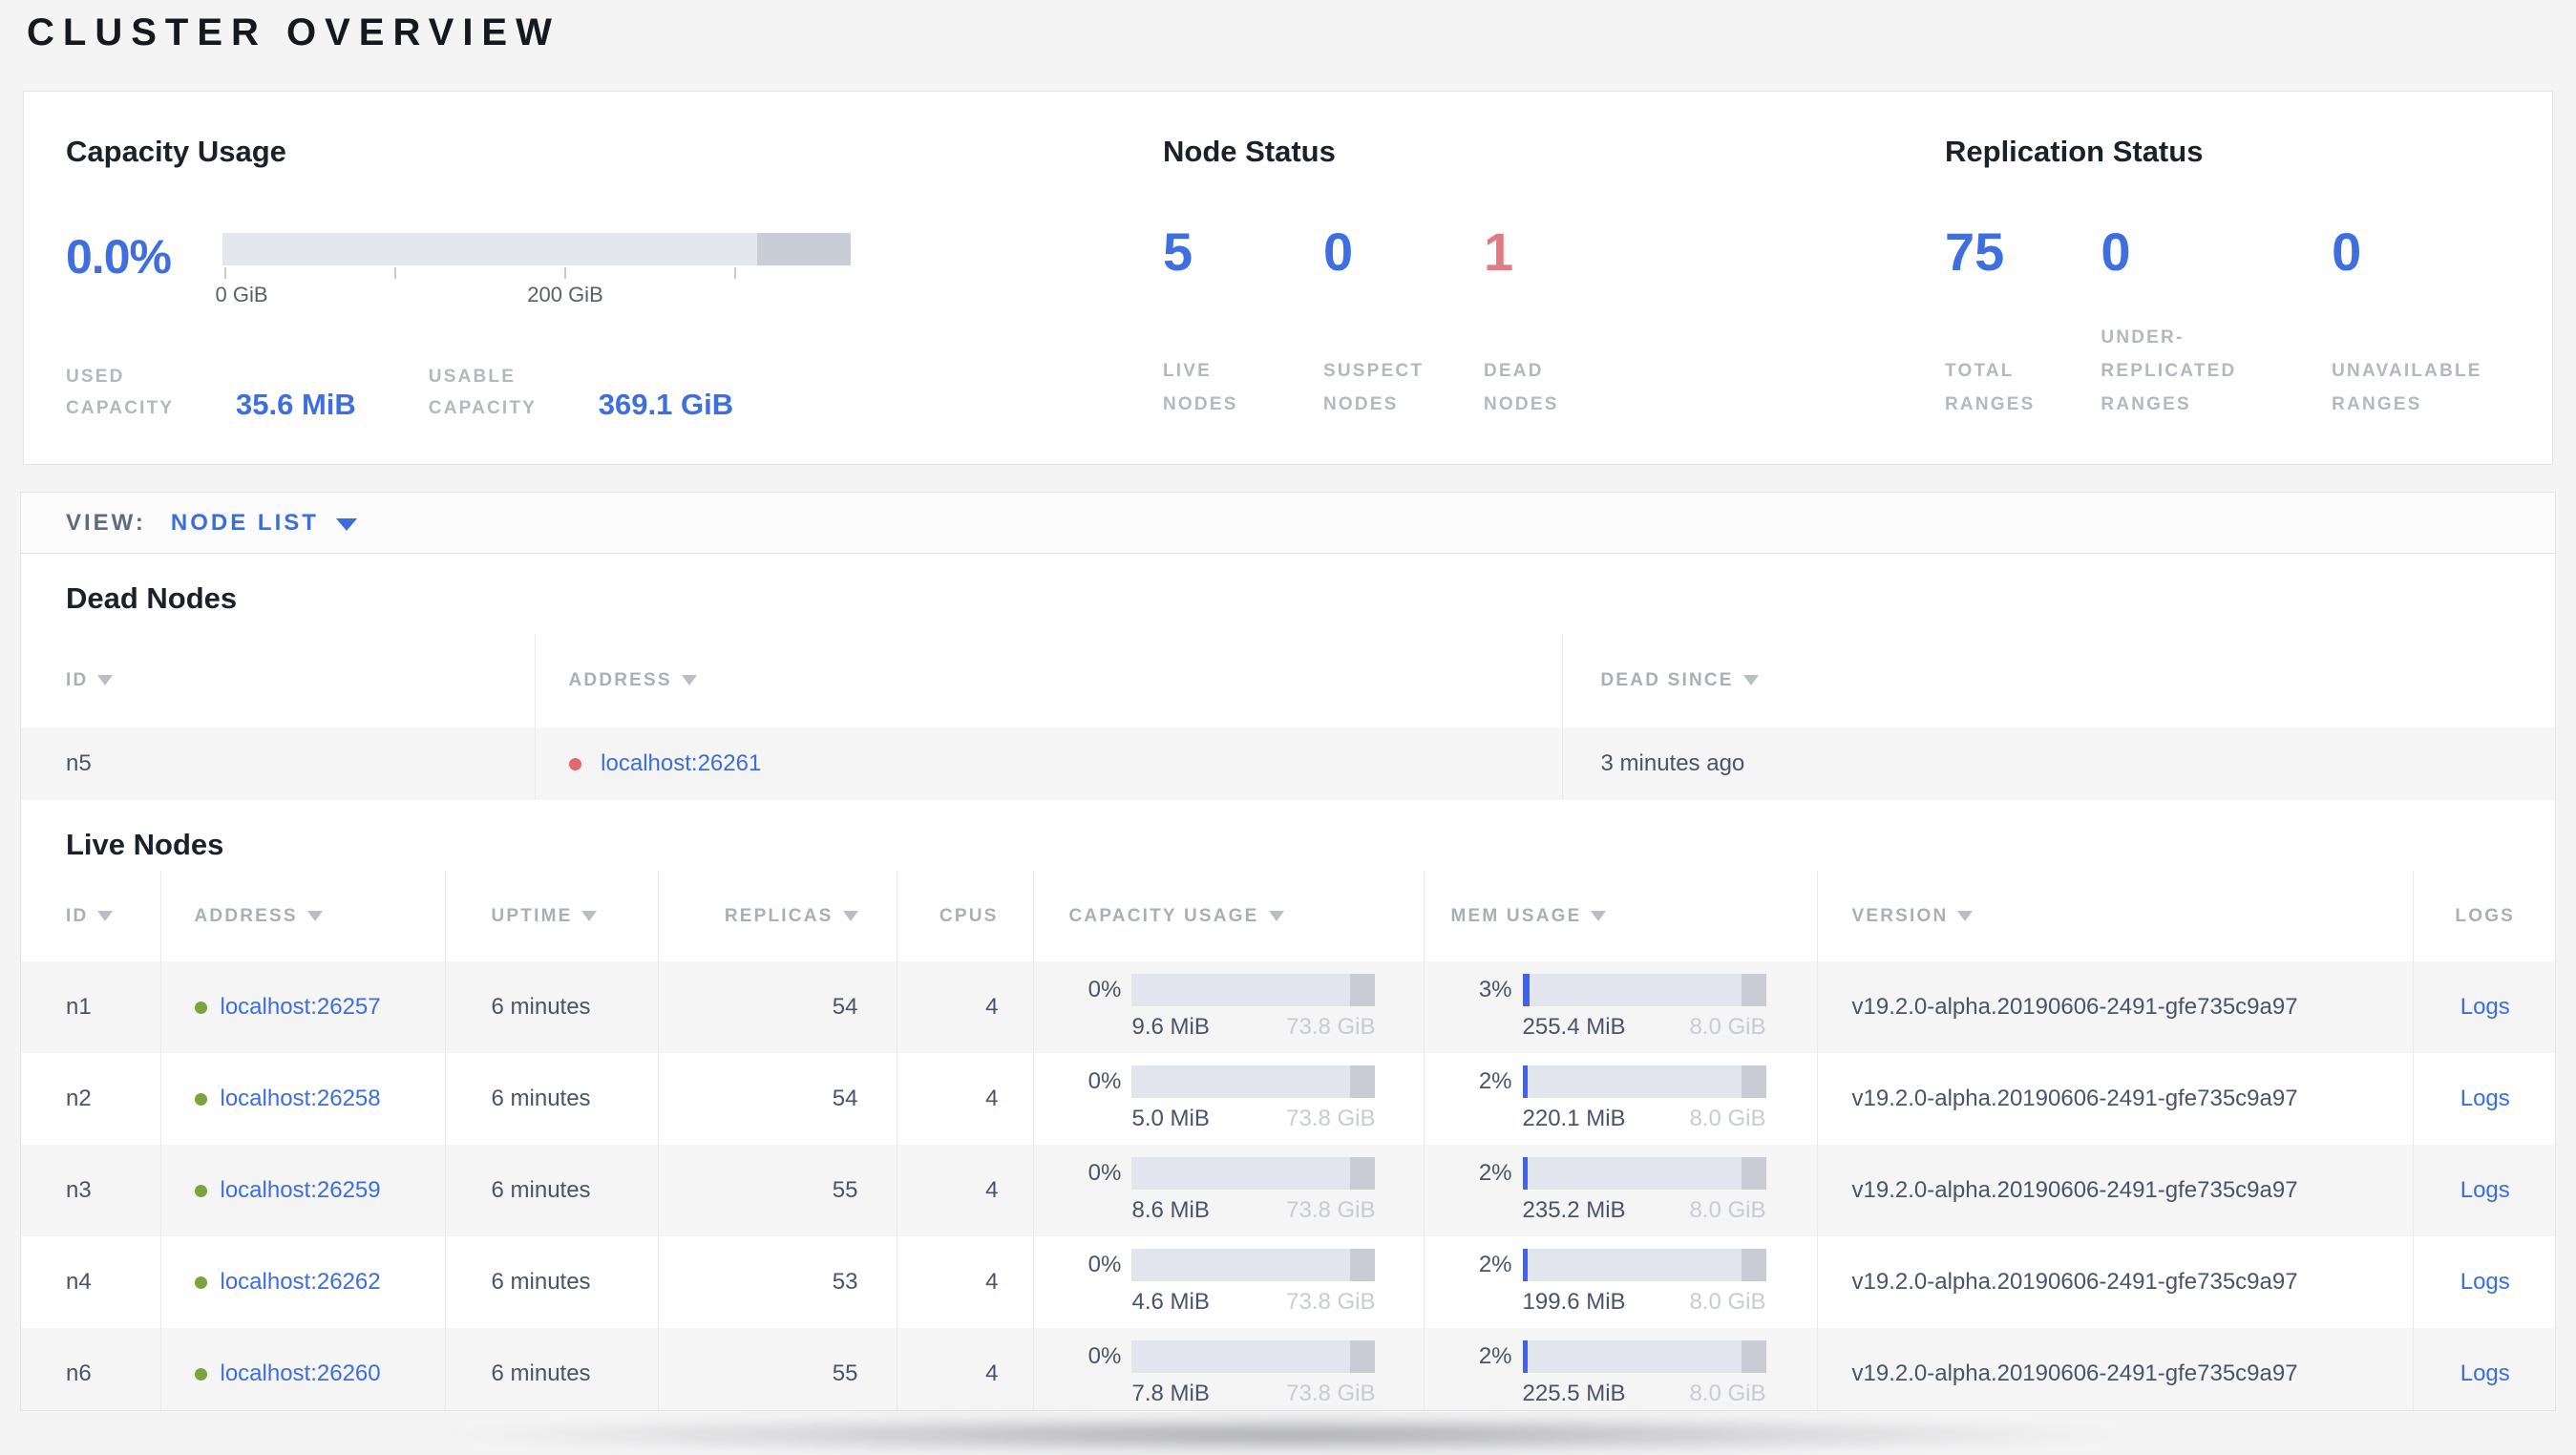 Image resolution: width=2576 pixels, height=1455 pixels. Describe the element at coordinates (2483, 916) in the screenshot. I see `live-col-header-logs: LOGS` at that location.